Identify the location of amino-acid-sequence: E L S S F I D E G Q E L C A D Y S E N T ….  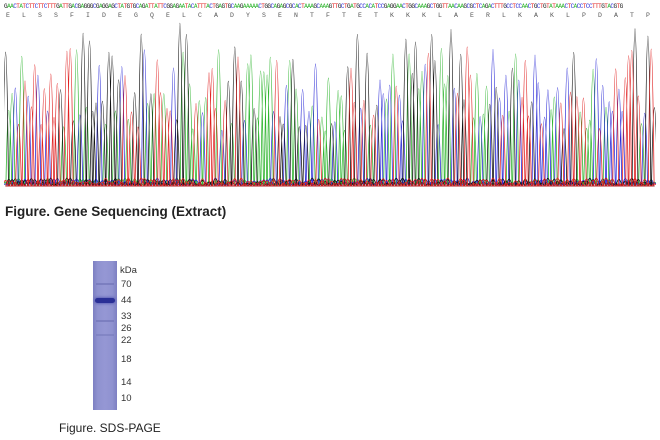
(331, 15).